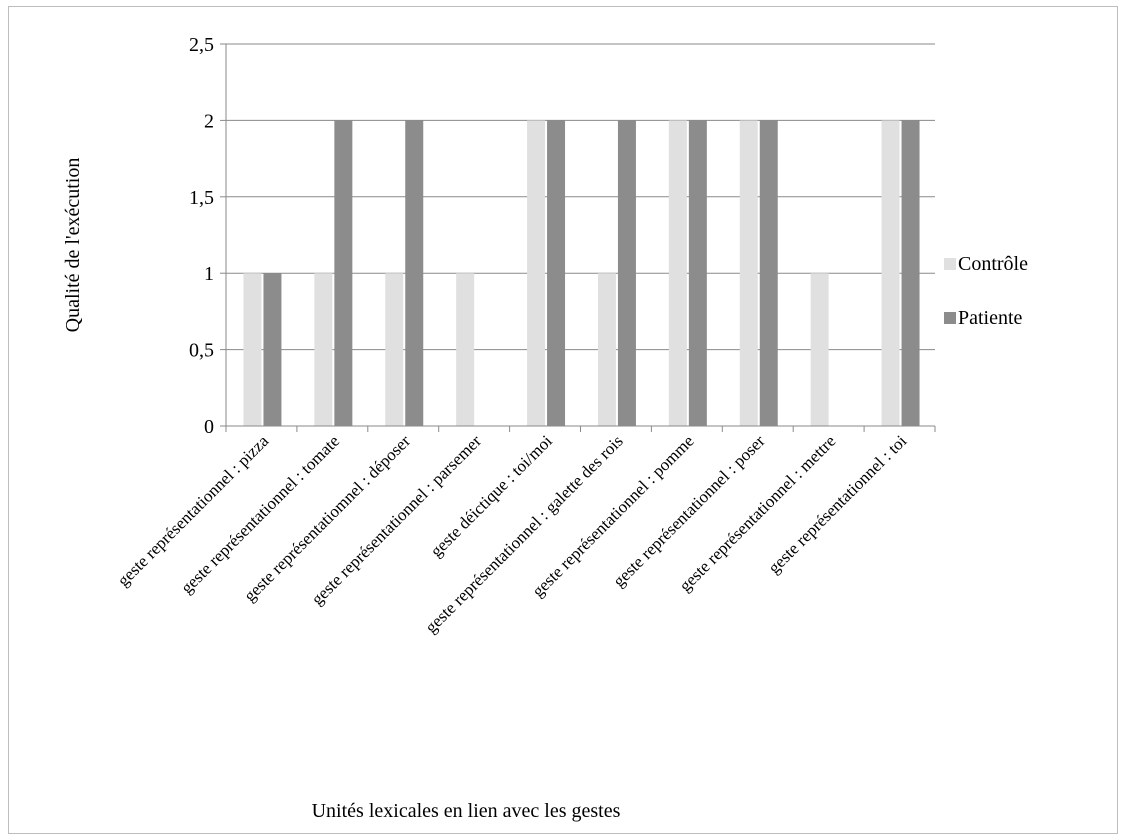 The height and width of the screenshot is (840, 1125). Describe the element at coordinates (201, 45) in the screenshot. I see `y-tick-label: 2,5` at that location.